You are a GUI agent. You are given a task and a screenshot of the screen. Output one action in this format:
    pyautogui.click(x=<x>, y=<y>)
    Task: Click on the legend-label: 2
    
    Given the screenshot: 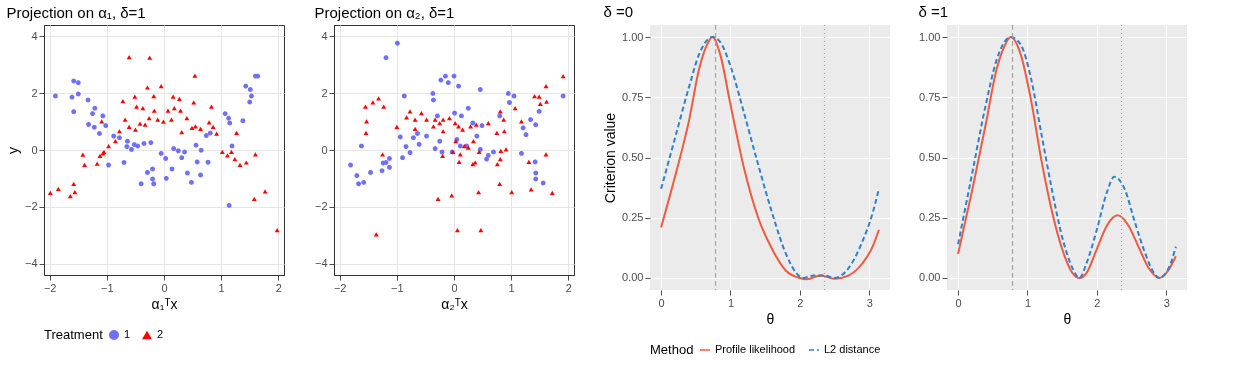 What is the action you would take?
    pyautogui.click(x=160, y=334)
    